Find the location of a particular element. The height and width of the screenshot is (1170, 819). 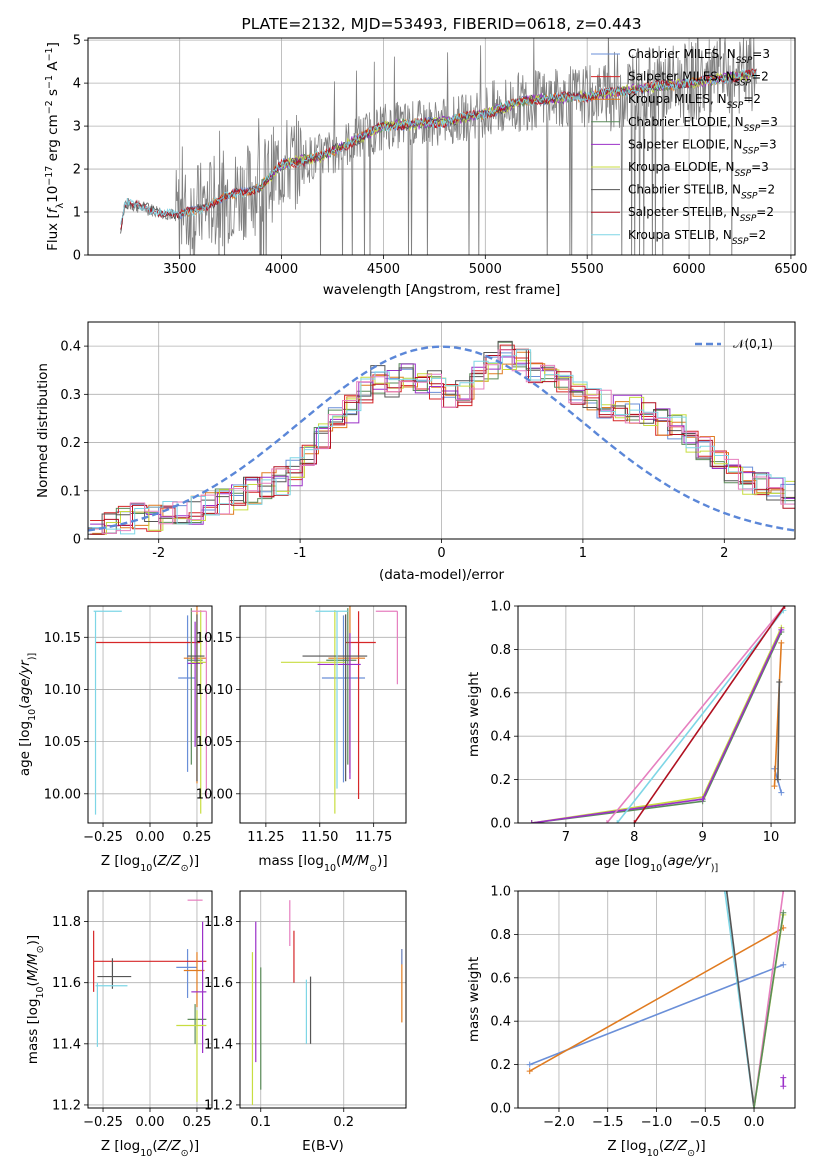

x-tick-label: 4000 is located at coordinates (281, 269).